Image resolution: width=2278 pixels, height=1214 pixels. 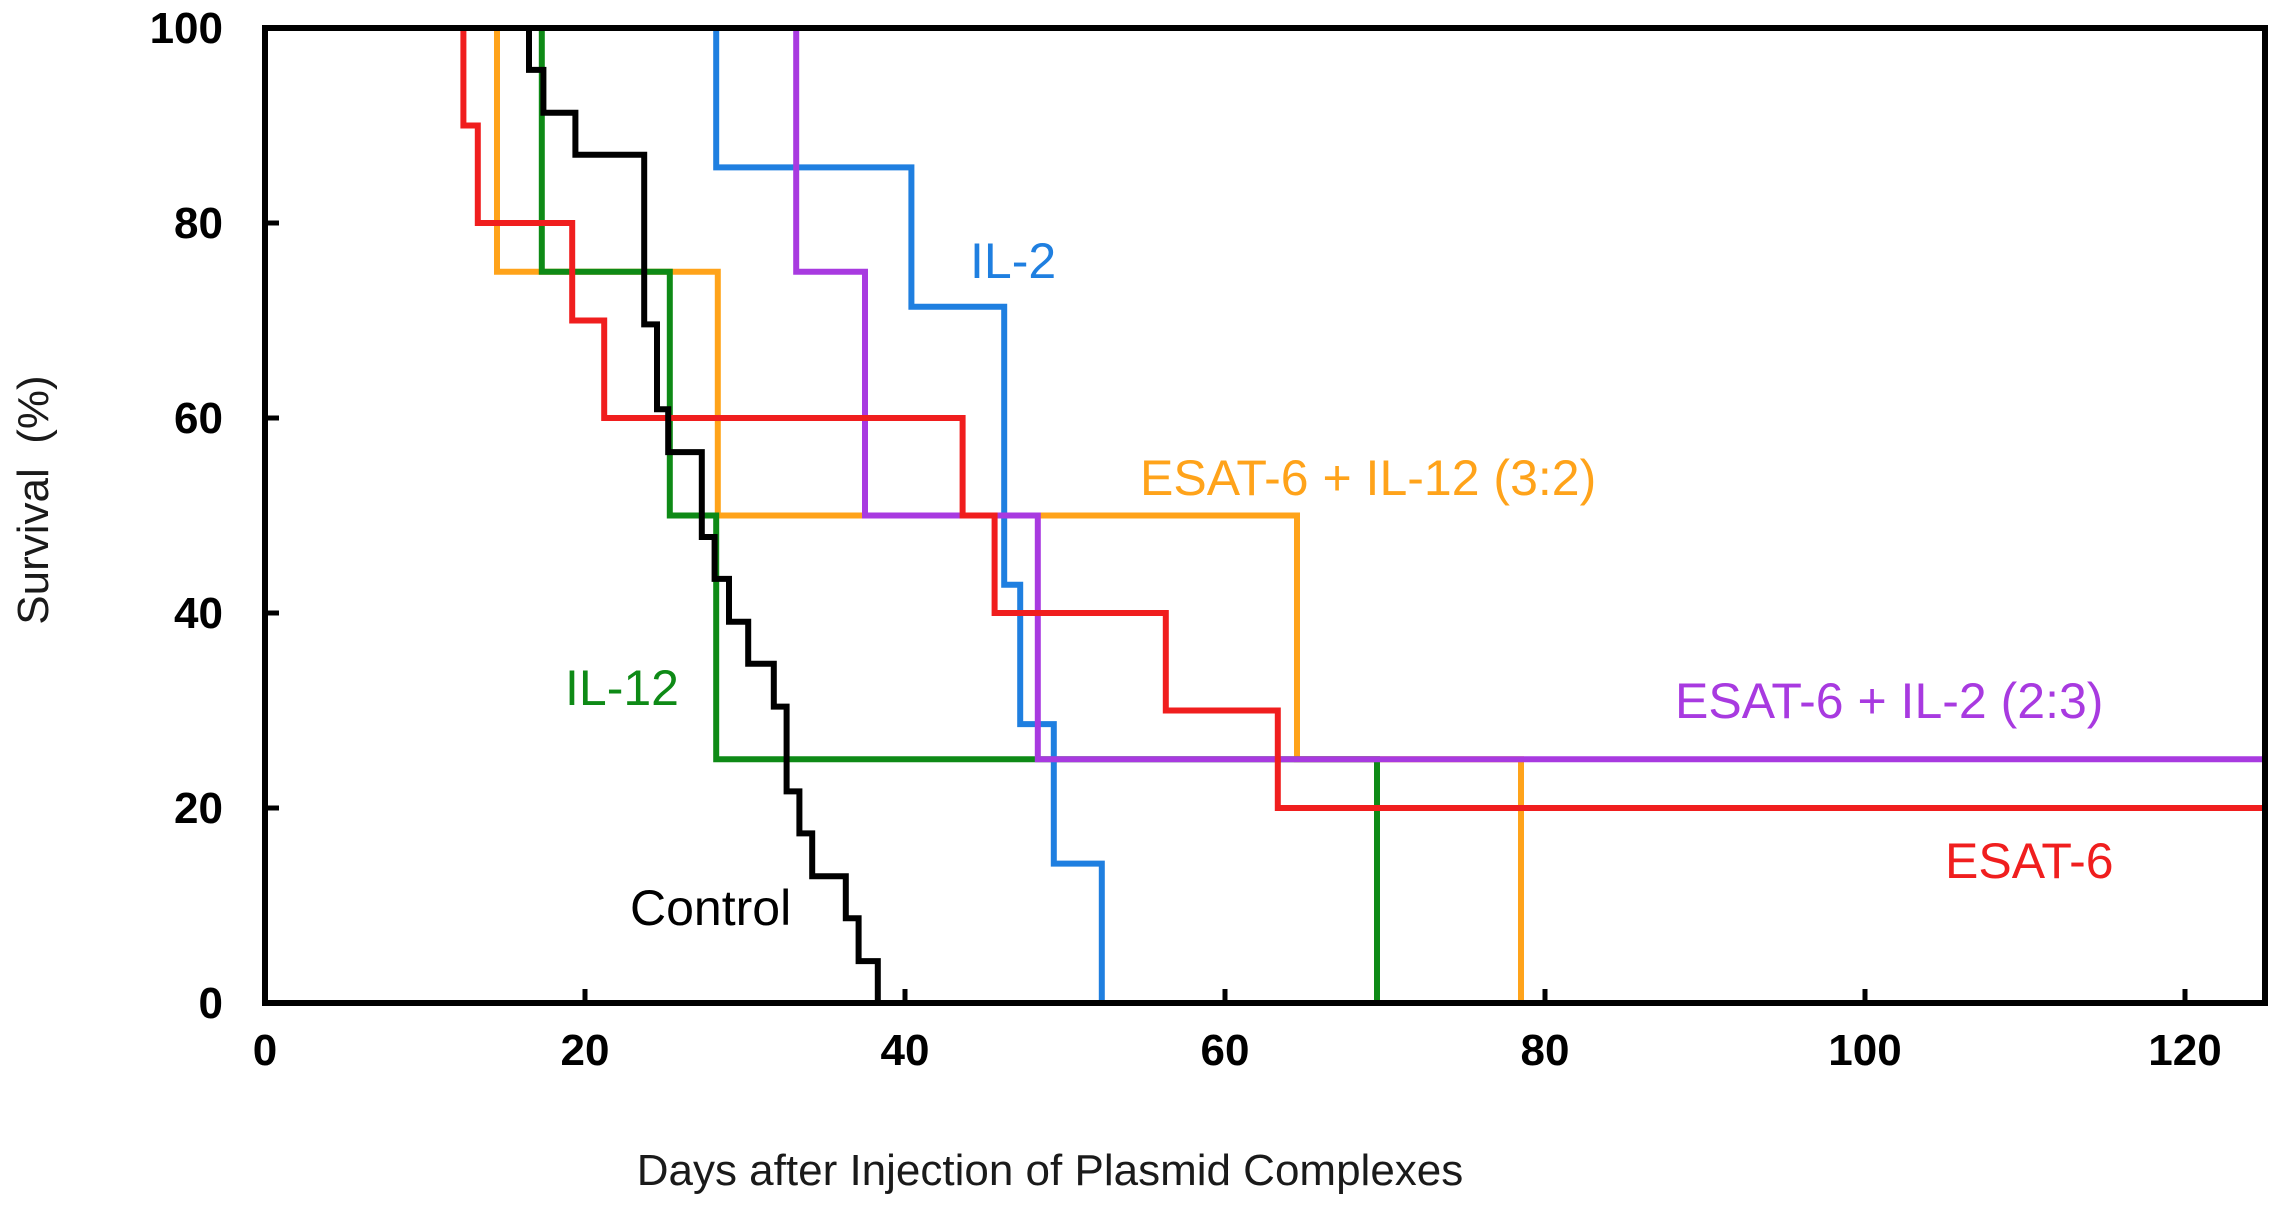 I want to click on x-tick-label: 40, so click(x=905, y=1050).